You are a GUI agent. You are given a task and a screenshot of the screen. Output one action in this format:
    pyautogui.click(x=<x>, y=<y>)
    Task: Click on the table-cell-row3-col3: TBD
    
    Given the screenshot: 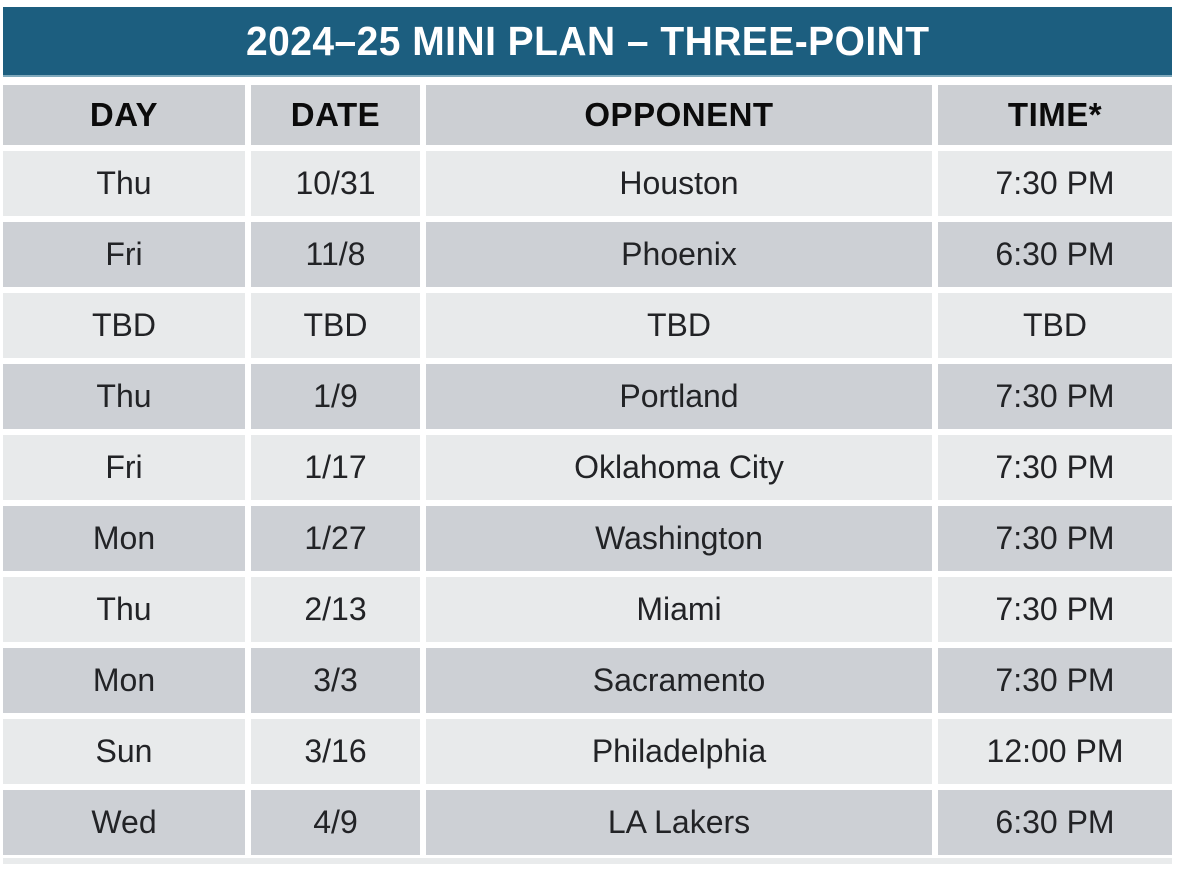 What is the action you would take?
    pyautogui.click(x=679, y=325)
    